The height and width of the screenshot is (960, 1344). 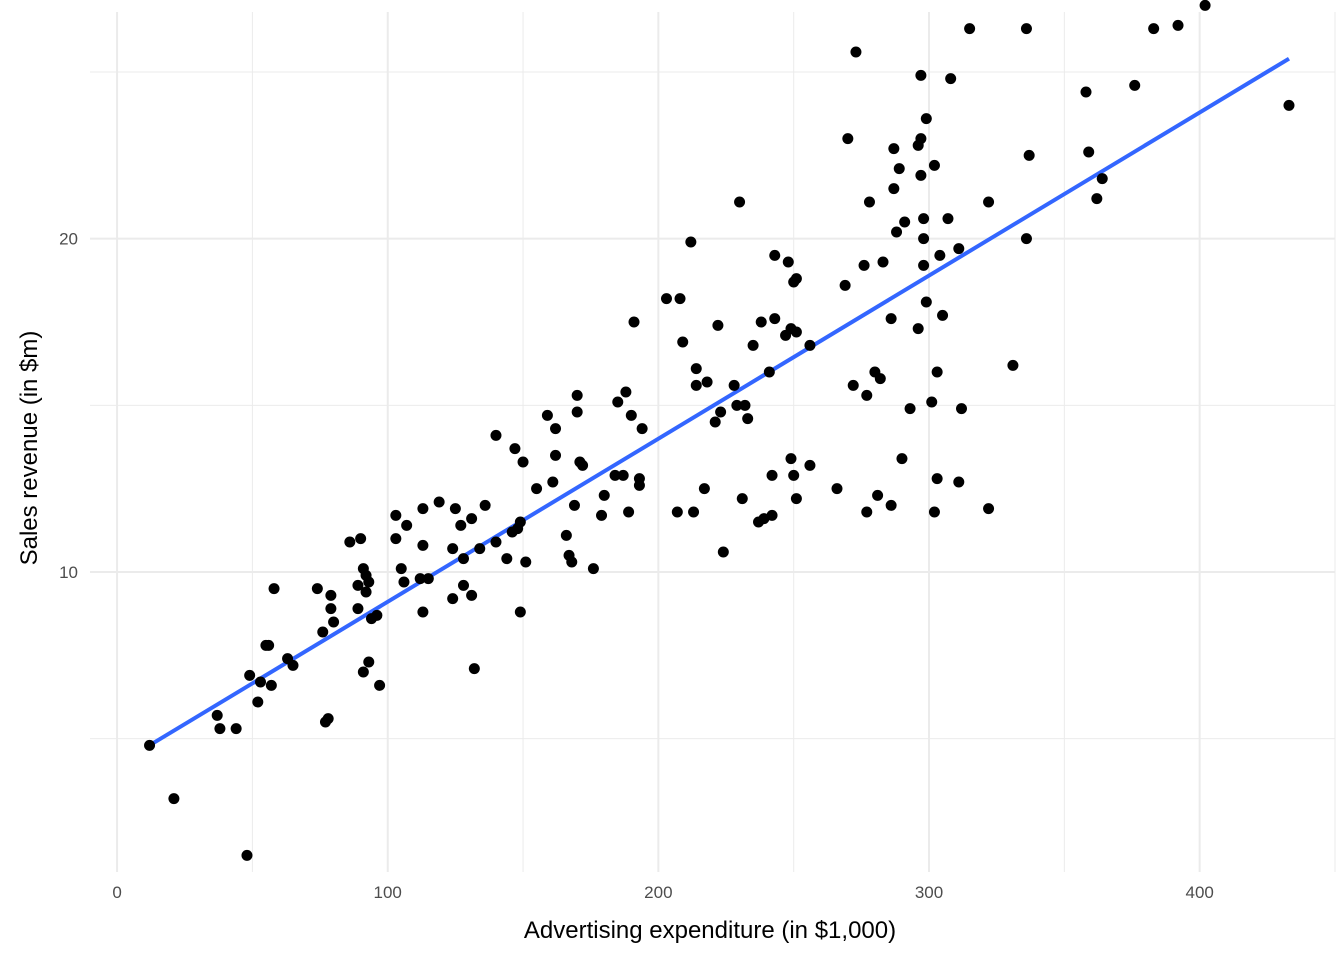 I want to click on y-axis-title: Sales revenue (in $m), so click(x=29, y=448).